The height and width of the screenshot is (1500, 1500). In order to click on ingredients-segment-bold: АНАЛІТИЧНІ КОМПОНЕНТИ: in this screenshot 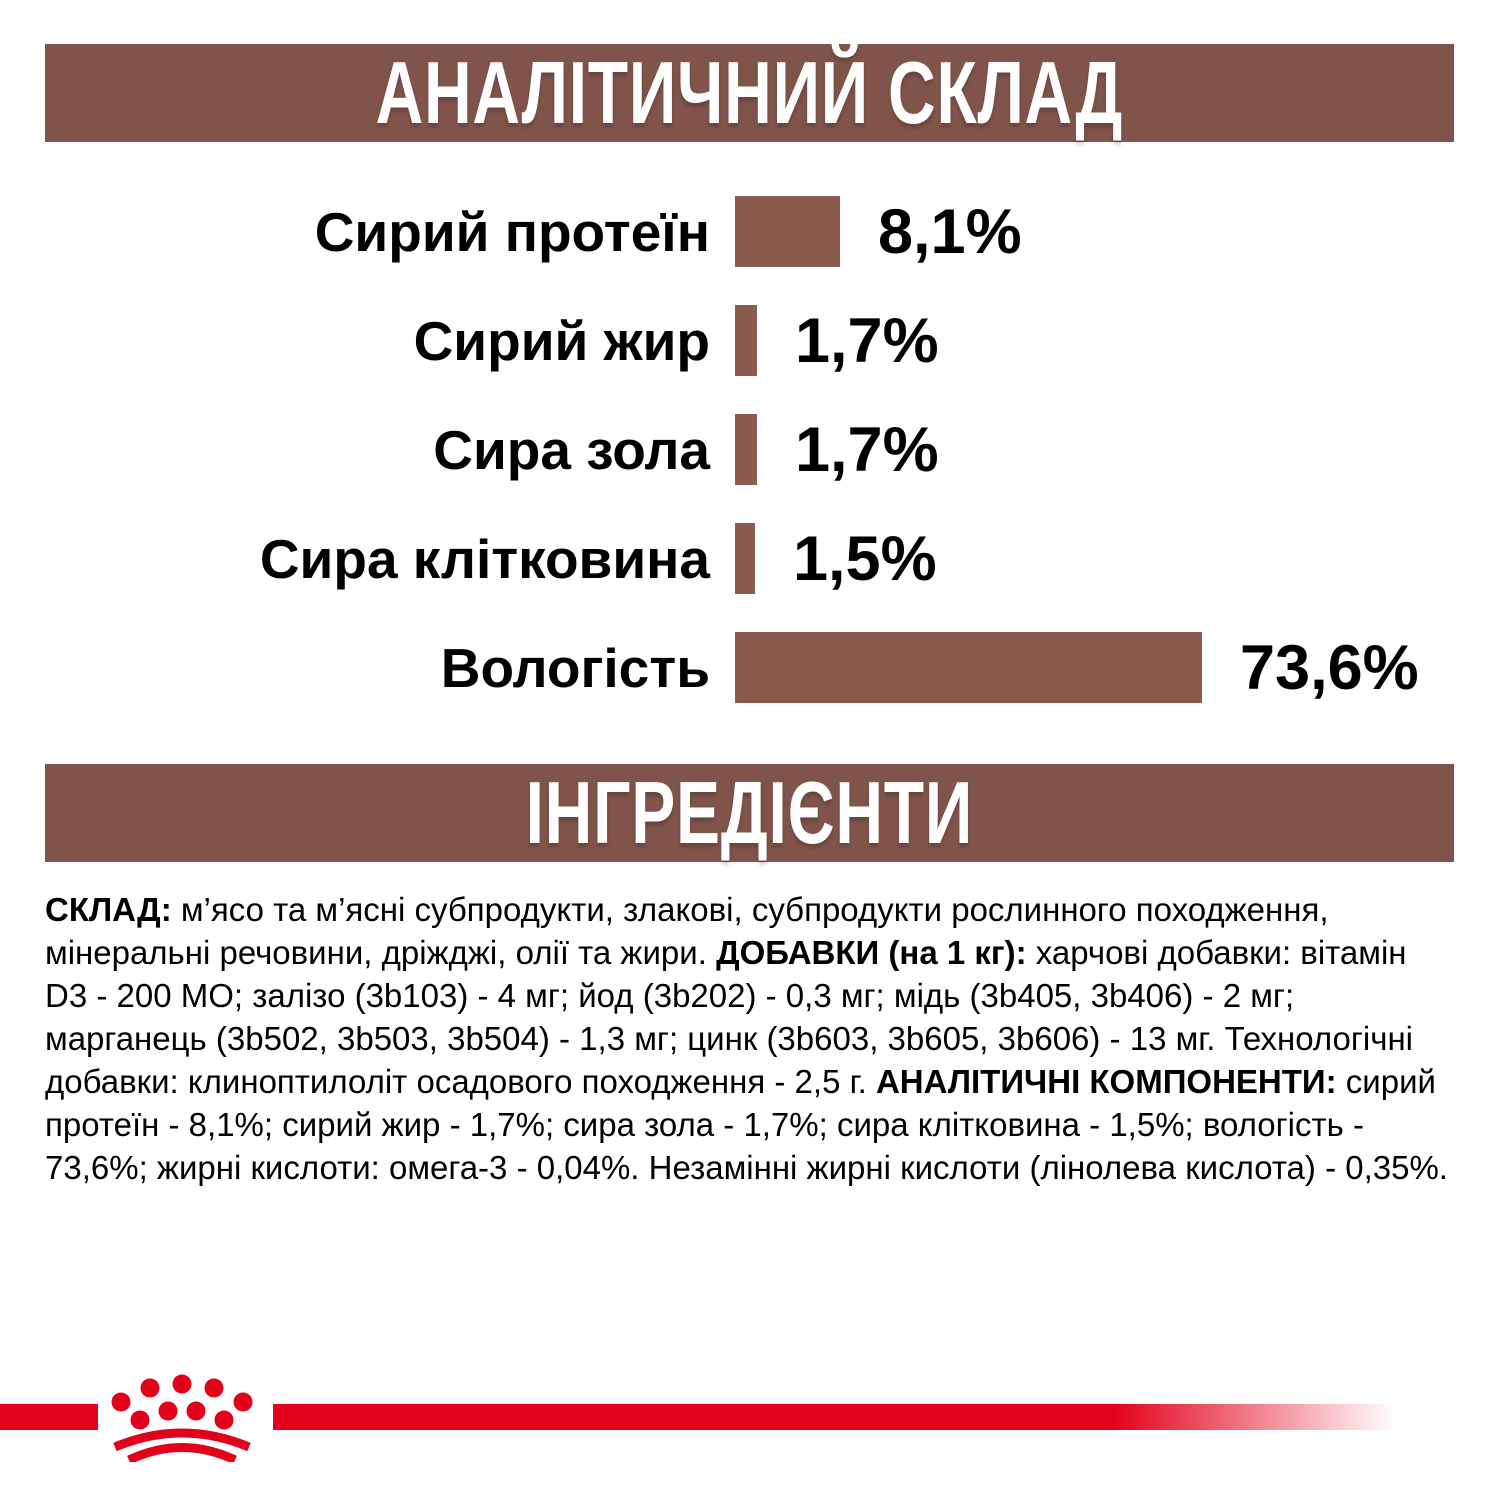, I will do `click(1106, 1081)`.